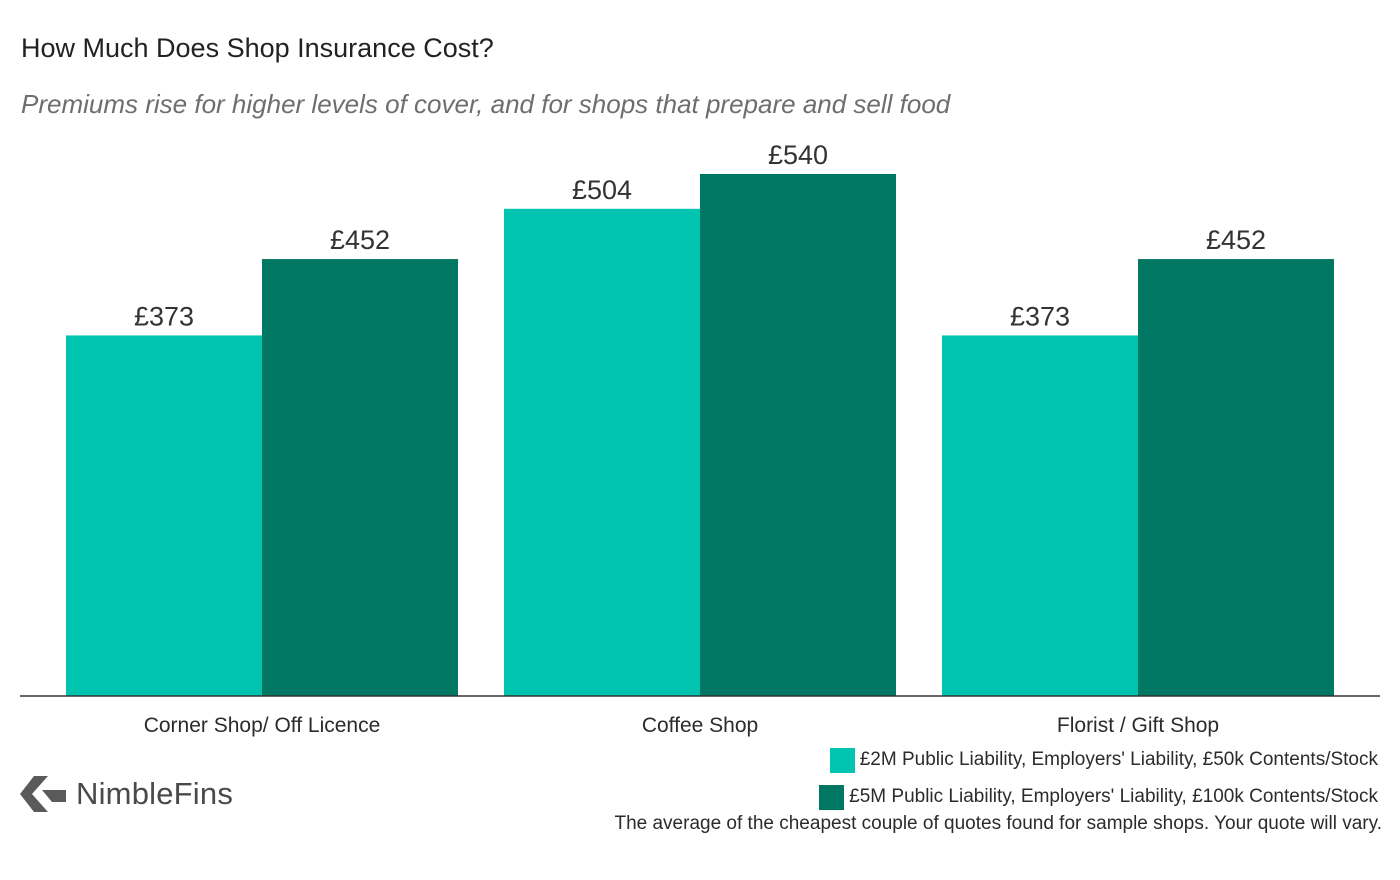 The height and width of the screenshot is (880, 1400). I want to click on x-tick-label-2: Coffee Shop, so click(700, 725).